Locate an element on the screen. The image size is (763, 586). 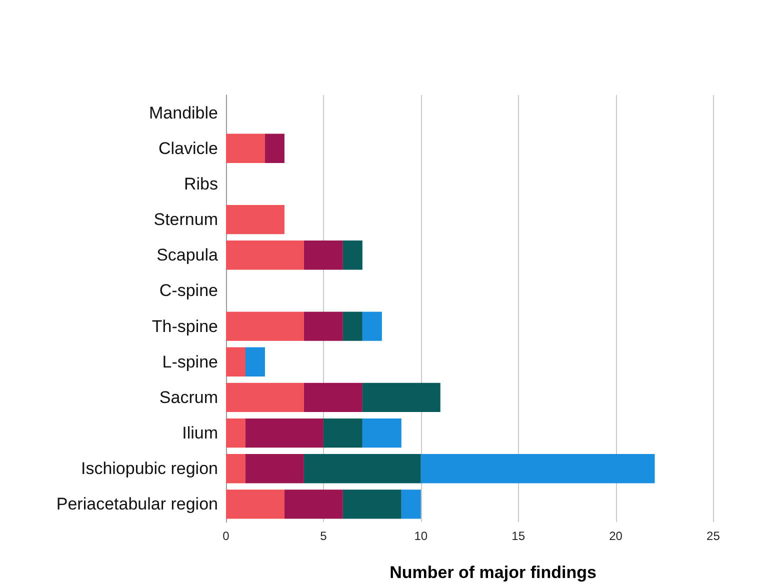
y-tick-label: C-spine is located at coordinates (188, 290).